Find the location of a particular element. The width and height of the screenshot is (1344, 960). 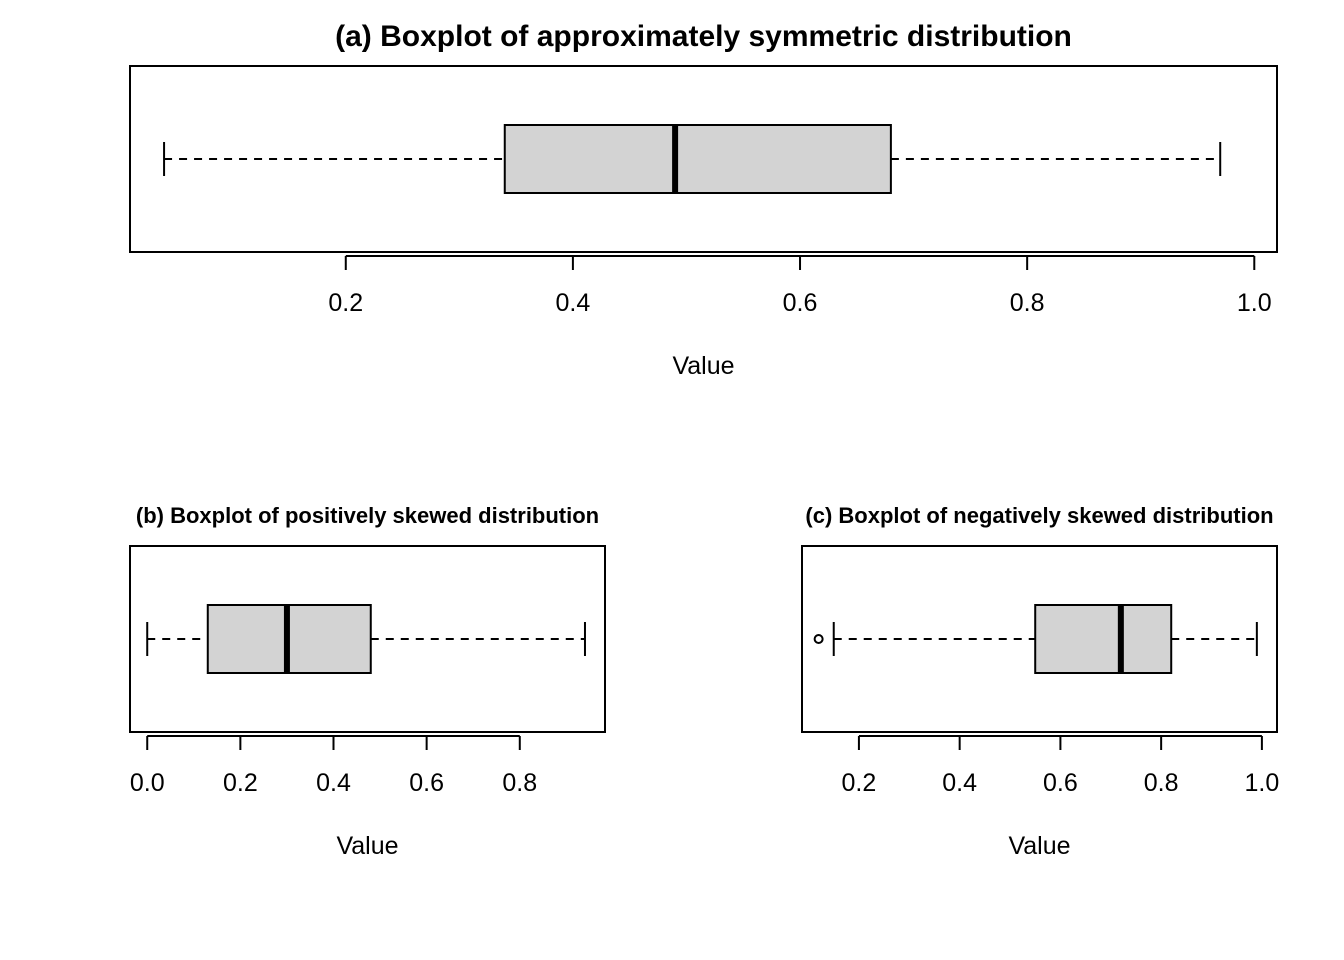

panel-b-tick-label-0: 0.0 is located at coordinates (147, 783).